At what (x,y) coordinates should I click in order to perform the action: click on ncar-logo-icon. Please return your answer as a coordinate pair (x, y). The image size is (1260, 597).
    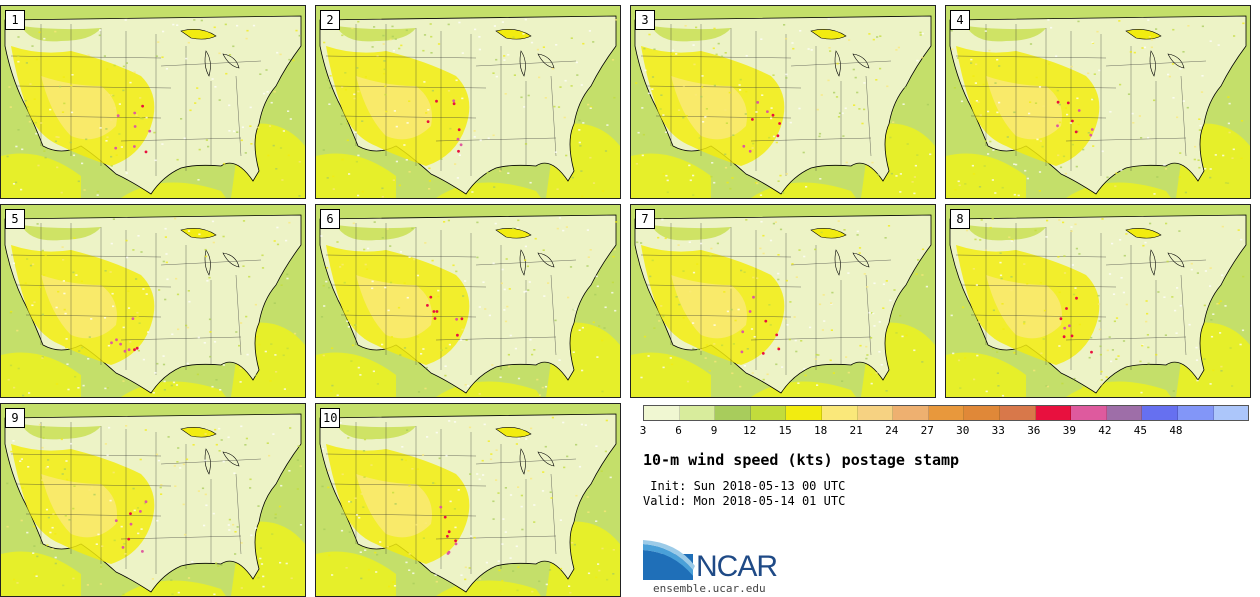
    Looking at the image, I should click on (669, 560).